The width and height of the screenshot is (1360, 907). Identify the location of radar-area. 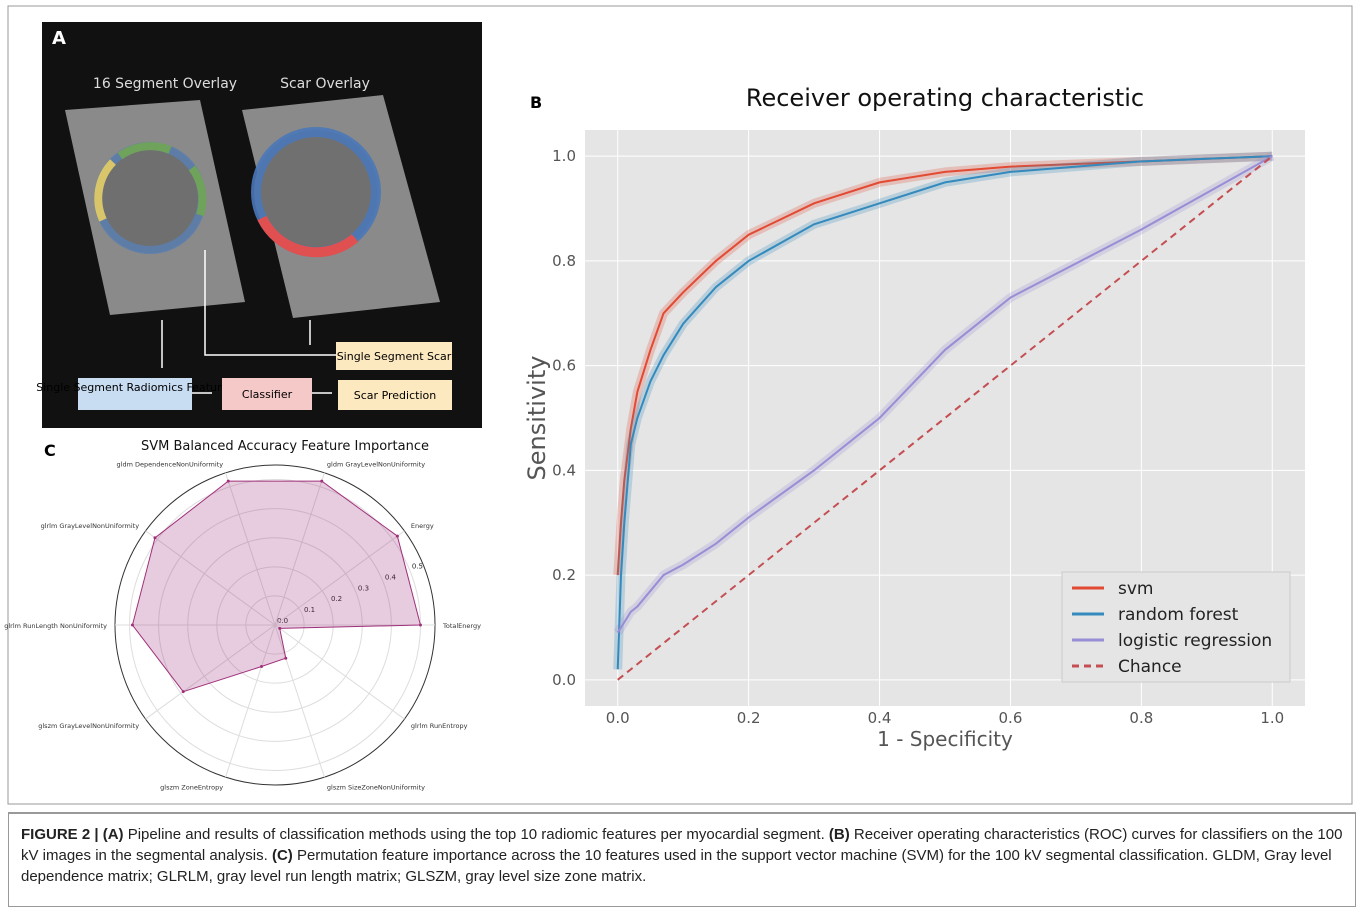
(276, 586).